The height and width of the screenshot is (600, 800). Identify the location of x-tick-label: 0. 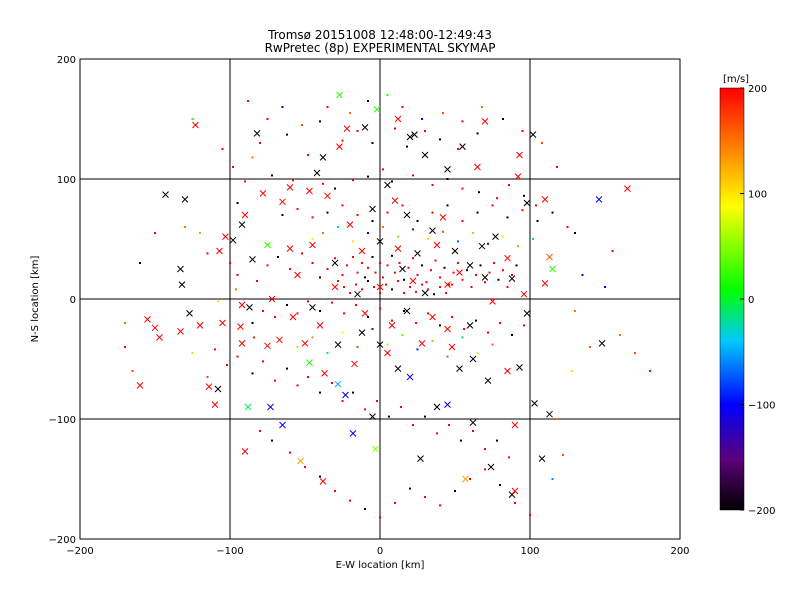
(380, 551).